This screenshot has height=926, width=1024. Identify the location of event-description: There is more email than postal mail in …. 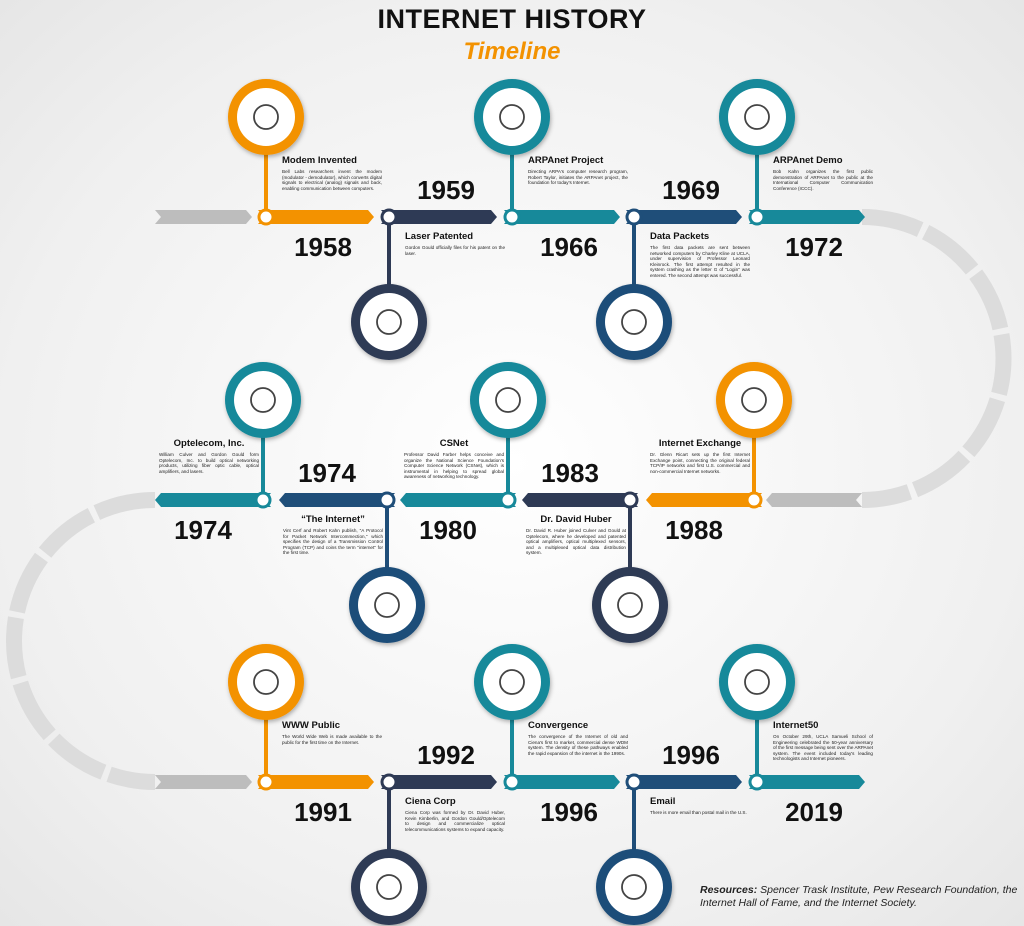
(698, 812).